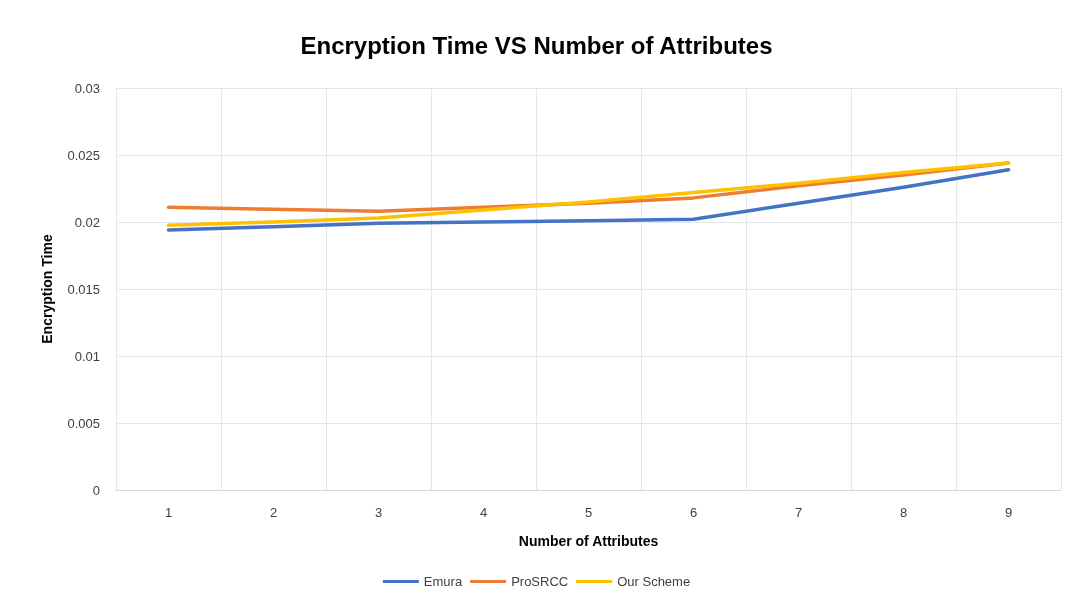 Image resolution: width=1073 pixels, height=601 pixels. Describe the element at coordinates (483, 512) in the screenshot. I see `x-tick-label: 4` at that location.